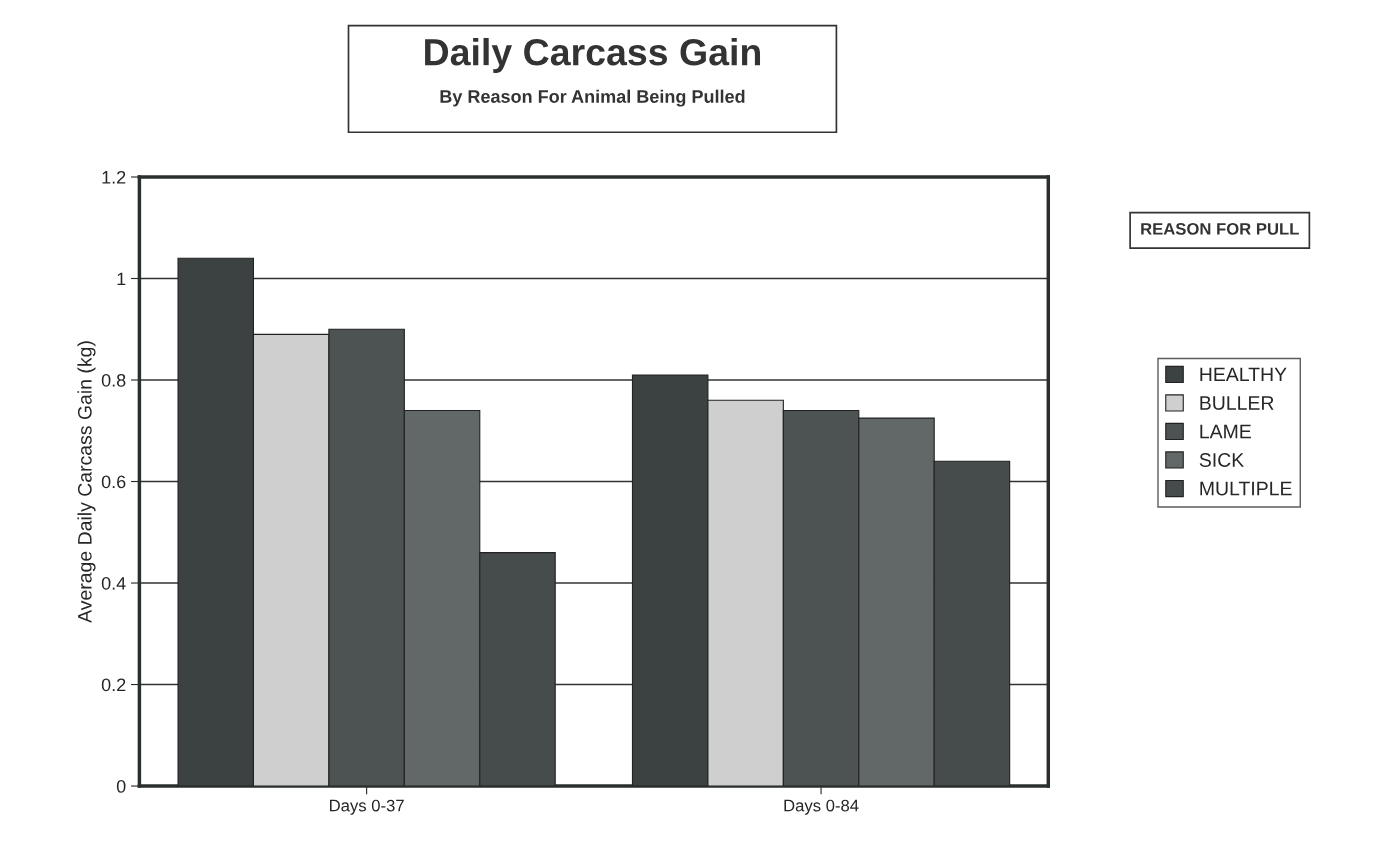 The image size is (1394, 853). I want to click on y-tick-label: 0.6, so click(113, 482).